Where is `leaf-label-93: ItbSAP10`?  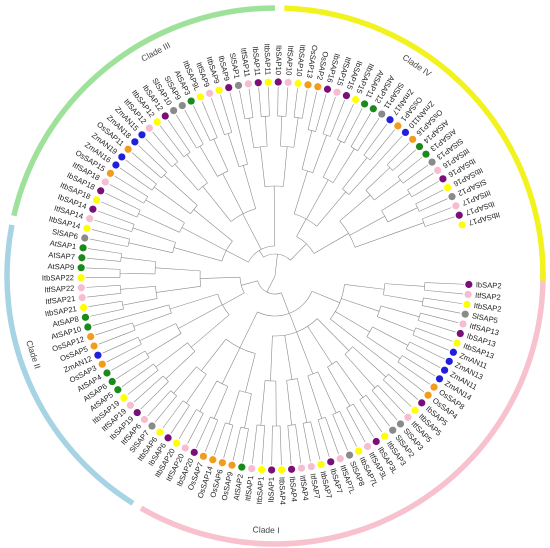 leaf-label-93: ItbSAP10 is located at coordinates (301, 60).